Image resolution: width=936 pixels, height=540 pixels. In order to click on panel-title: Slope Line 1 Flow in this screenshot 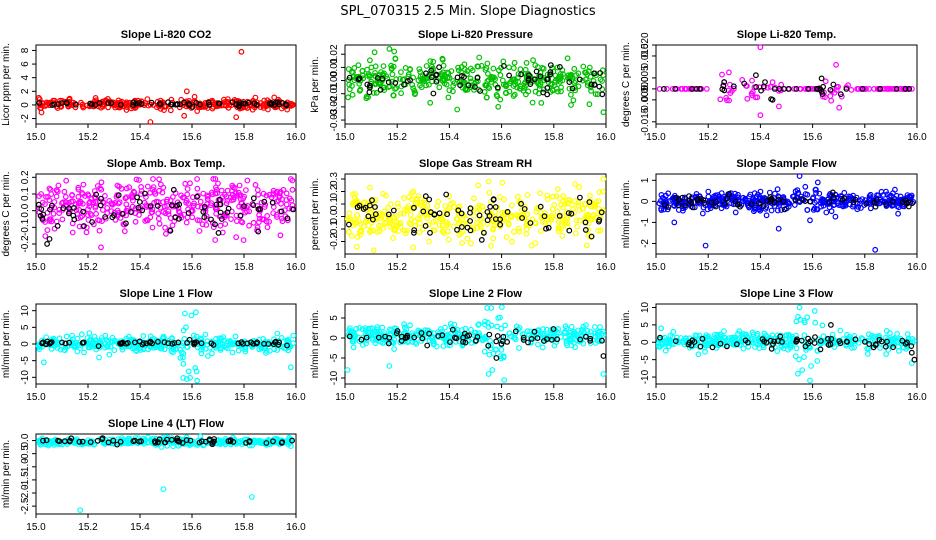, I will do `click(166, 294)`.